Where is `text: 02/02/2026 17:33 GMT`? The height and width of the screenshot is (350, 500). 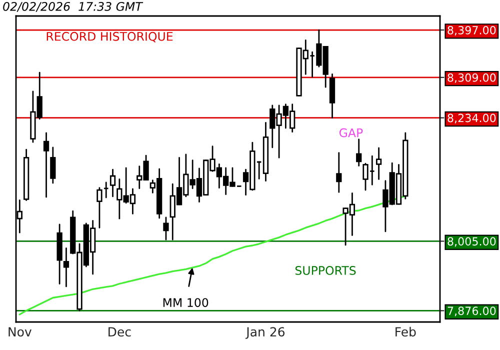
text: 02/02/2026 17:33 GMT is located at coordinates (73, 7).